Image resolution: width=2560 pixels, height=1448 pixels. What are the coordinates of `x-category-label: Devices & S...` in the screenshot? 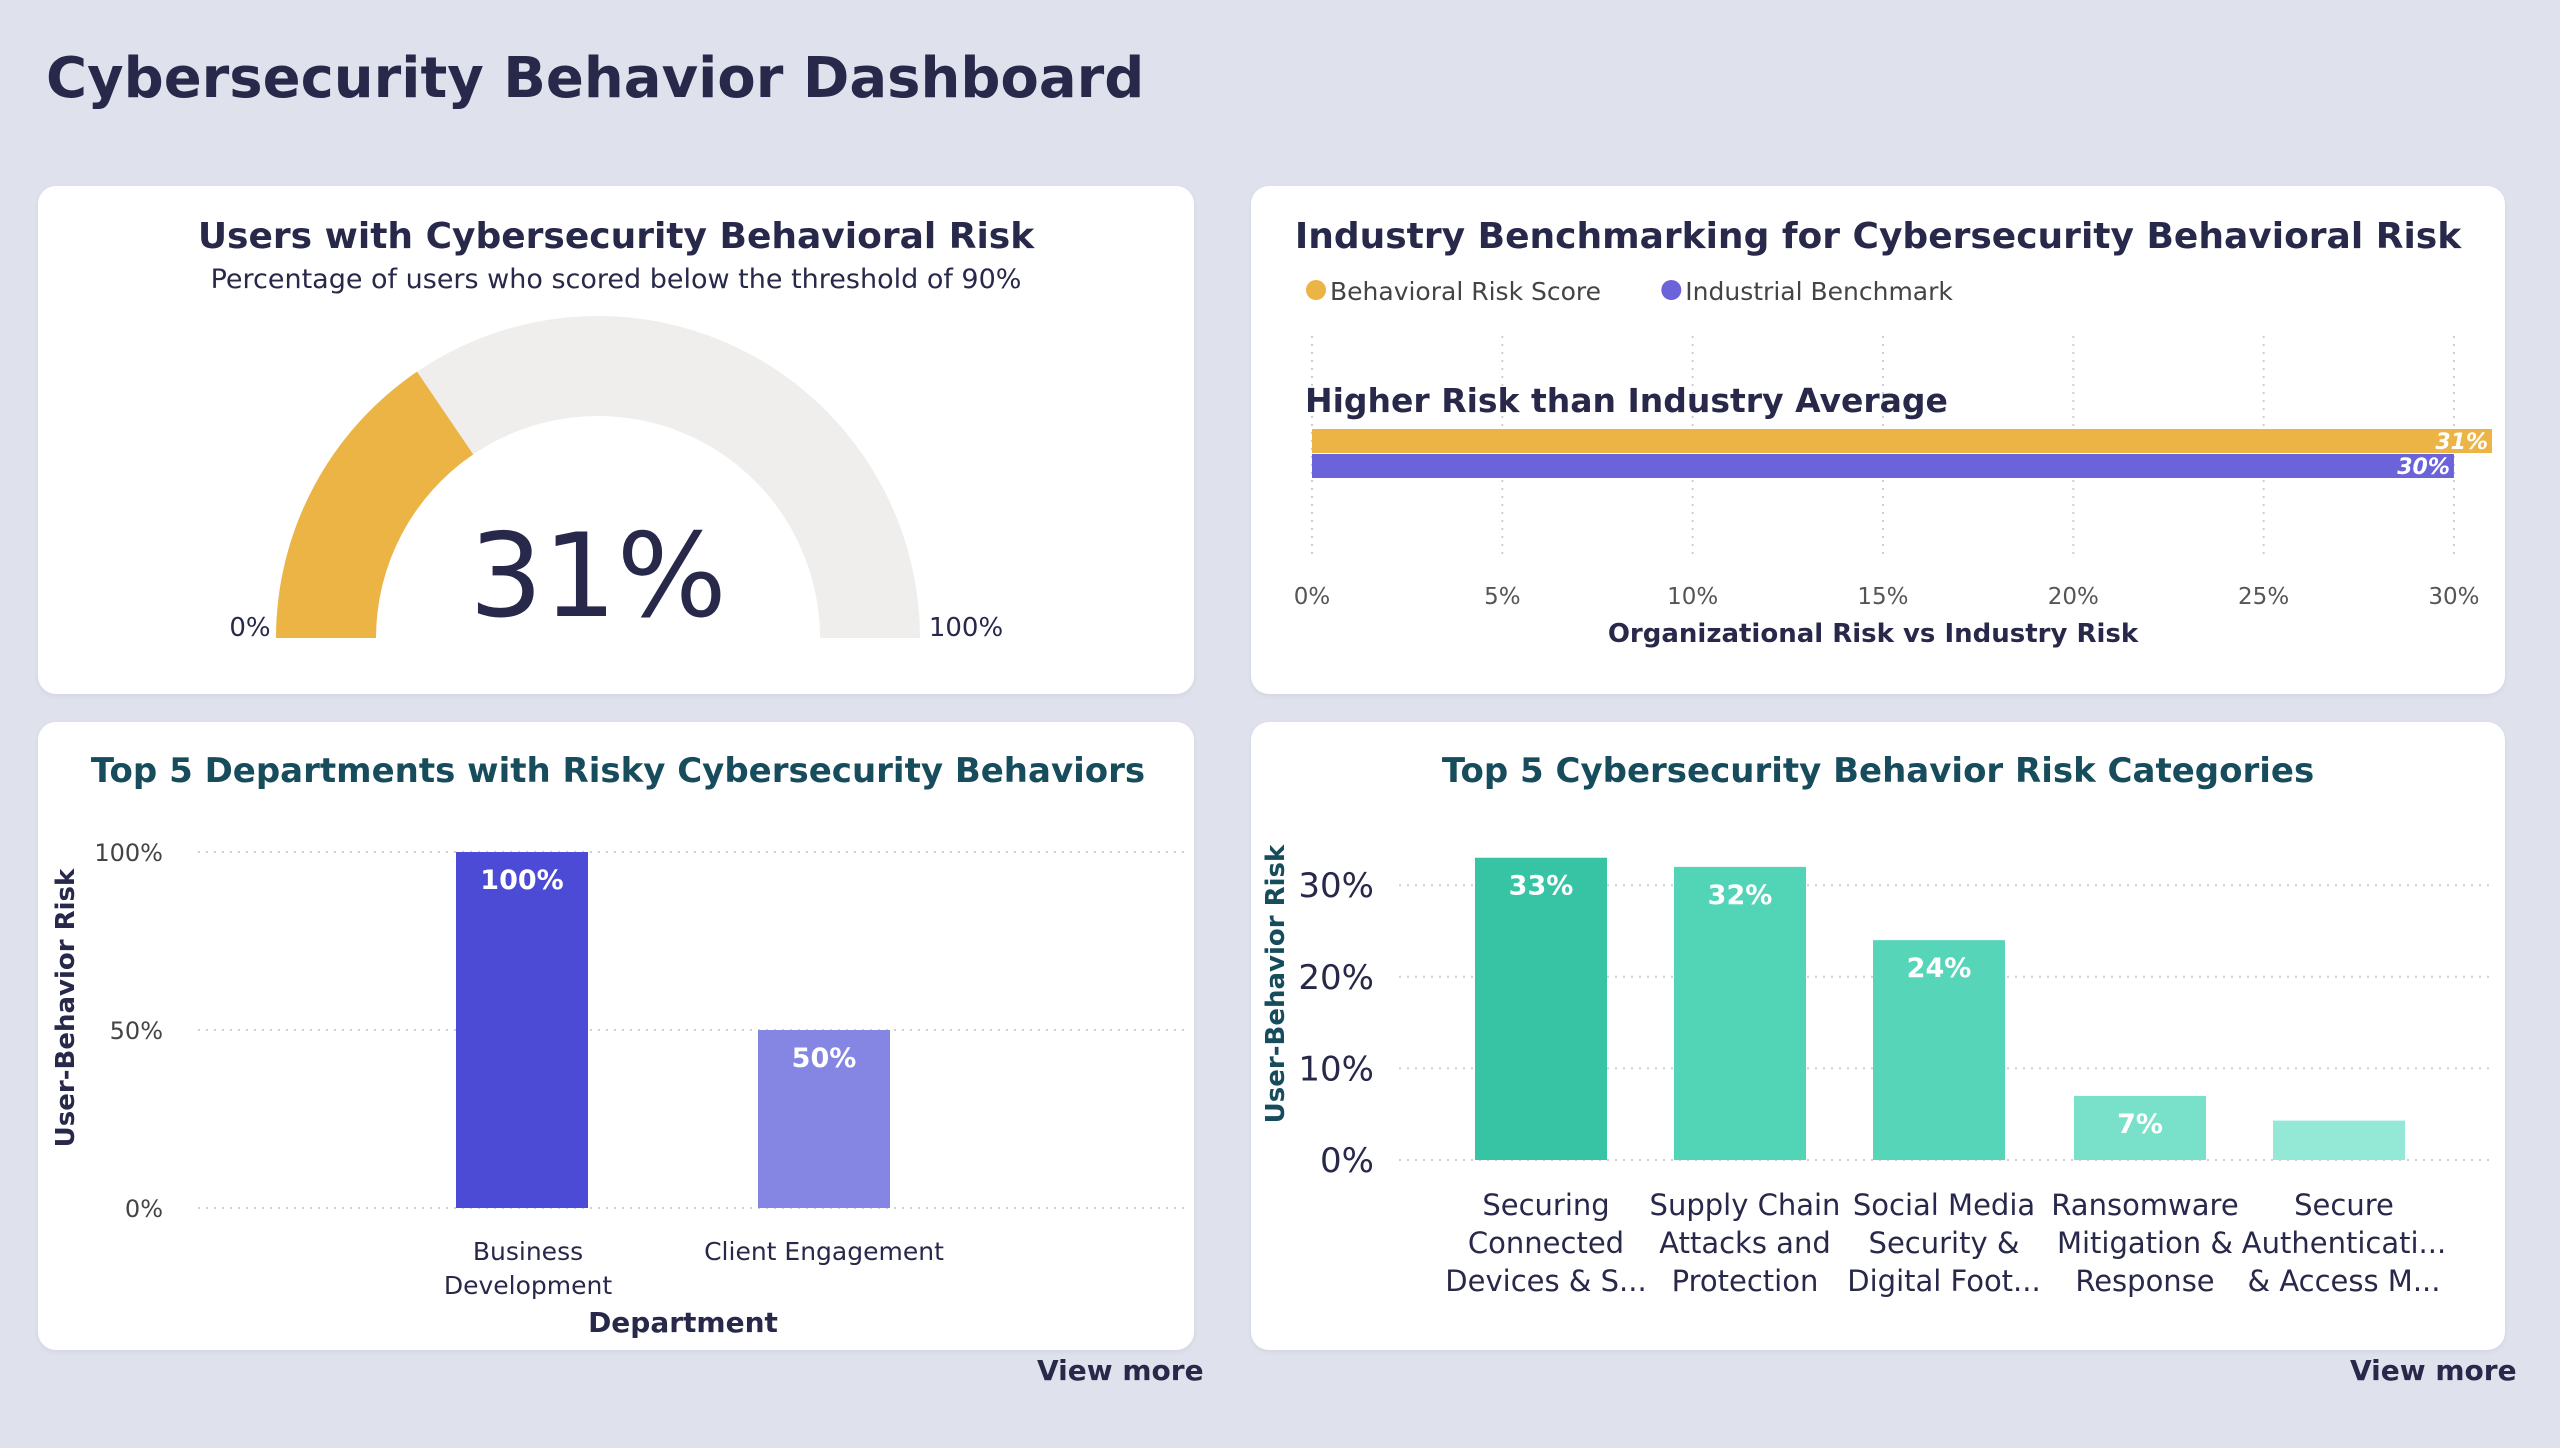 It's located at (1545, 1281).